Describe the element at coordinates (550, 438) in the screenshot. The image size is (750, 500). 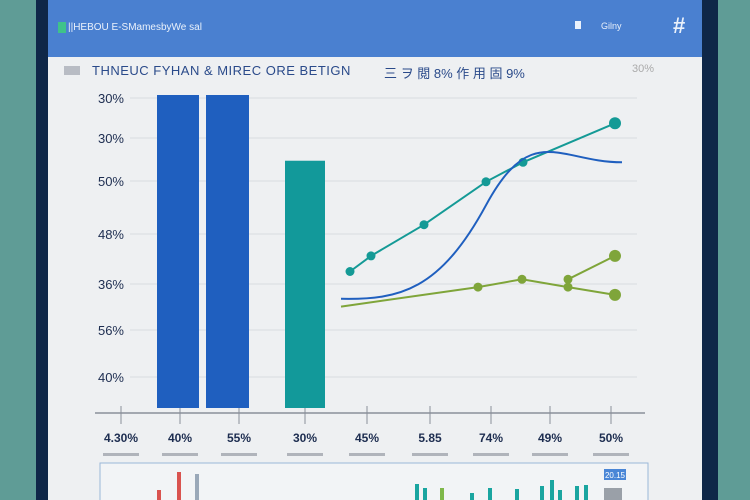
I see `x-tick-label: 49%` at that location.